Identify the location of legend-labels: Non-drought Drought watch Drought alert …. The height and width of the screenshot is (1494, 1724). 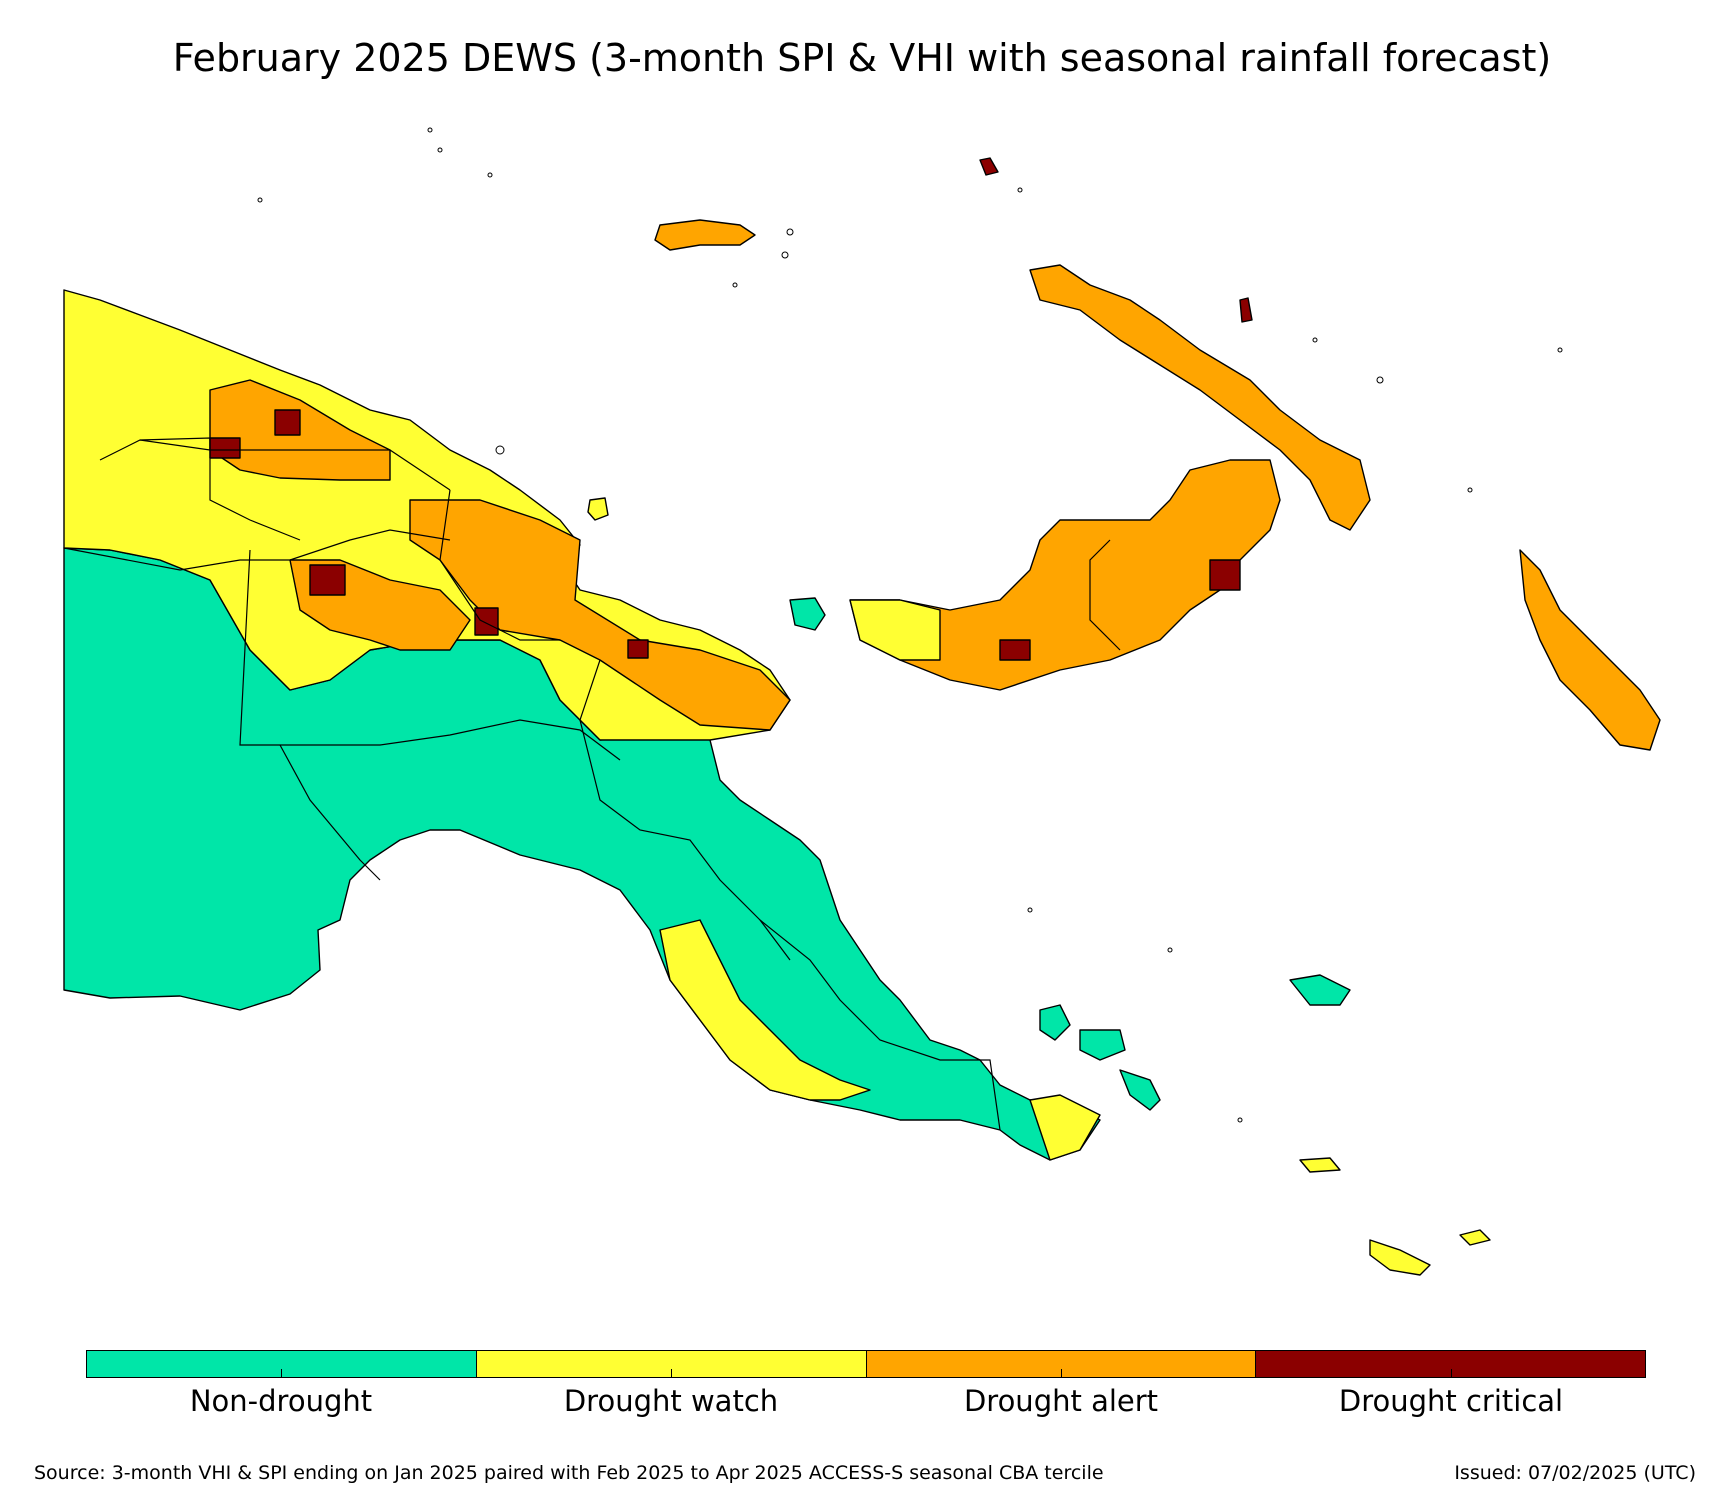
(866, 1401).